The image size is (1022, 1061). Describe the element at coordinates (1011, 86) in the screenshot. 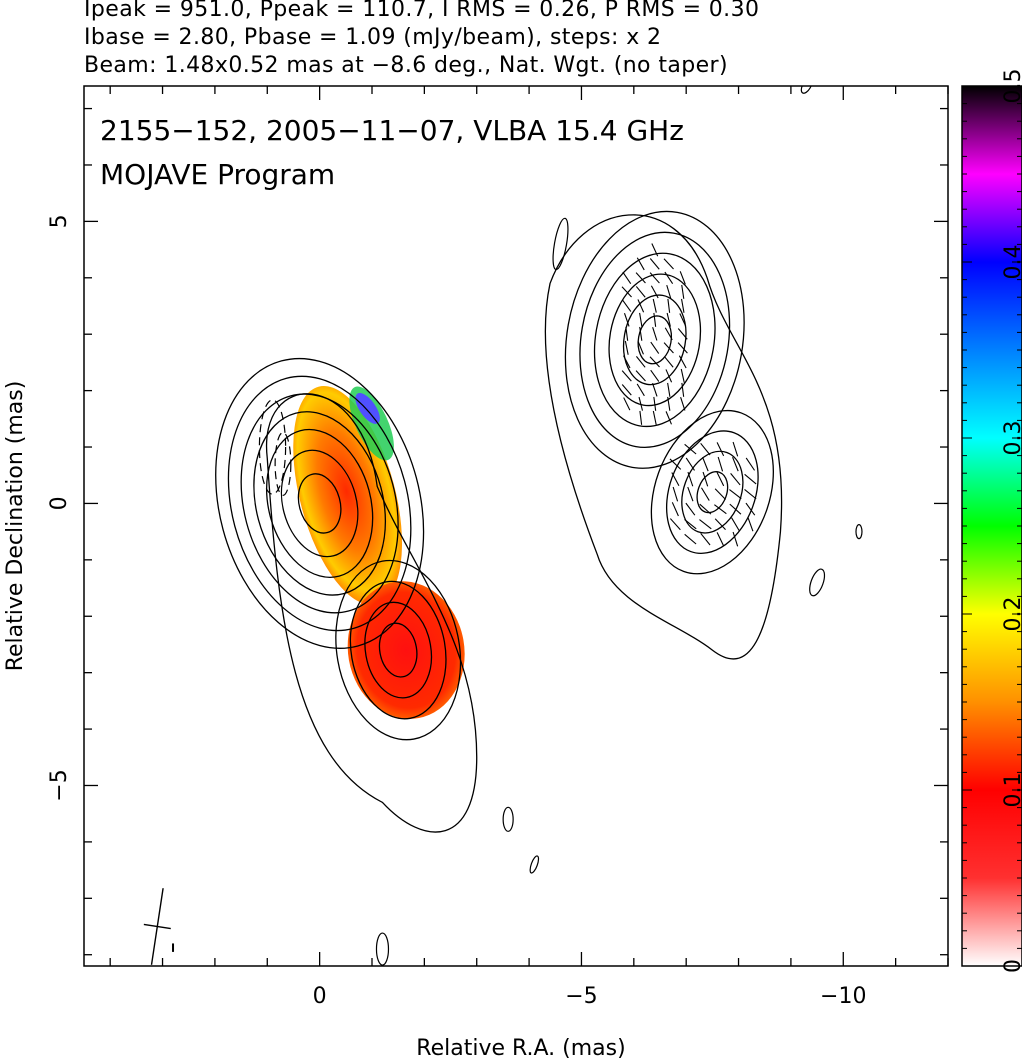

I see `colorbar-tick-label: 0.5` at that location.